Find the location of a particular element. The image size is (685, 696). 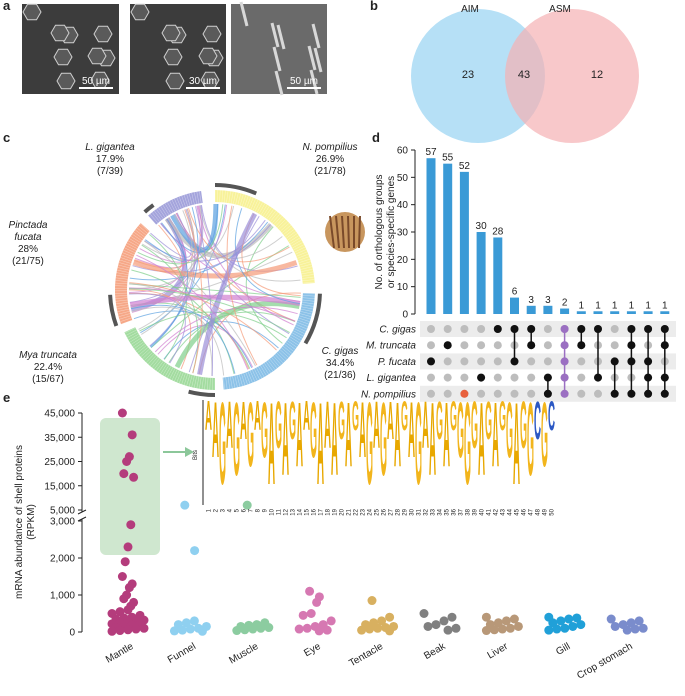

x-tick-label: Tentacle is located at coordinates (366, 655).